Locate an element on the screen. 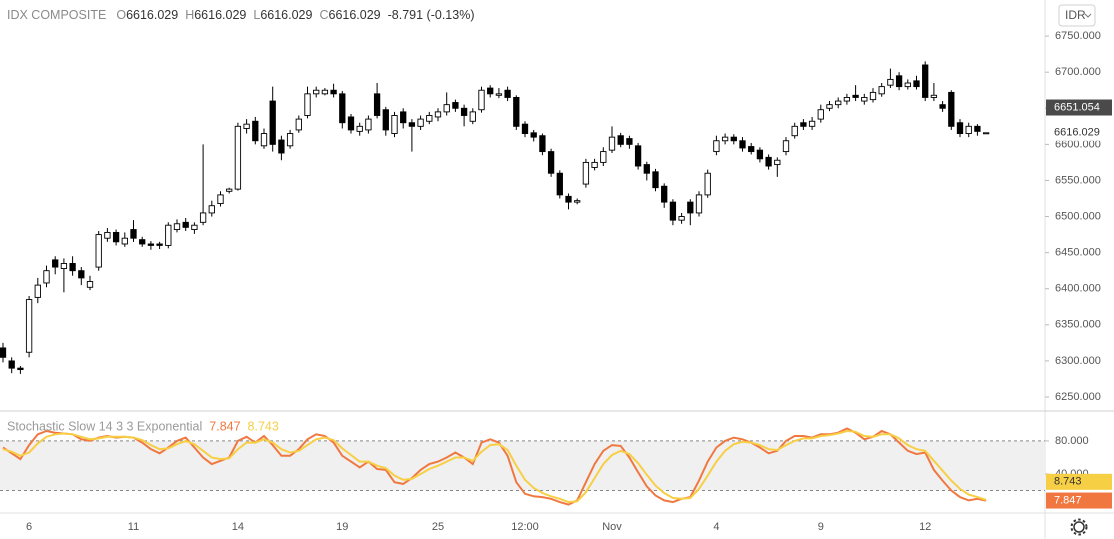  price-marker-label: 6651.054 is located at coordinates (1077, 107).